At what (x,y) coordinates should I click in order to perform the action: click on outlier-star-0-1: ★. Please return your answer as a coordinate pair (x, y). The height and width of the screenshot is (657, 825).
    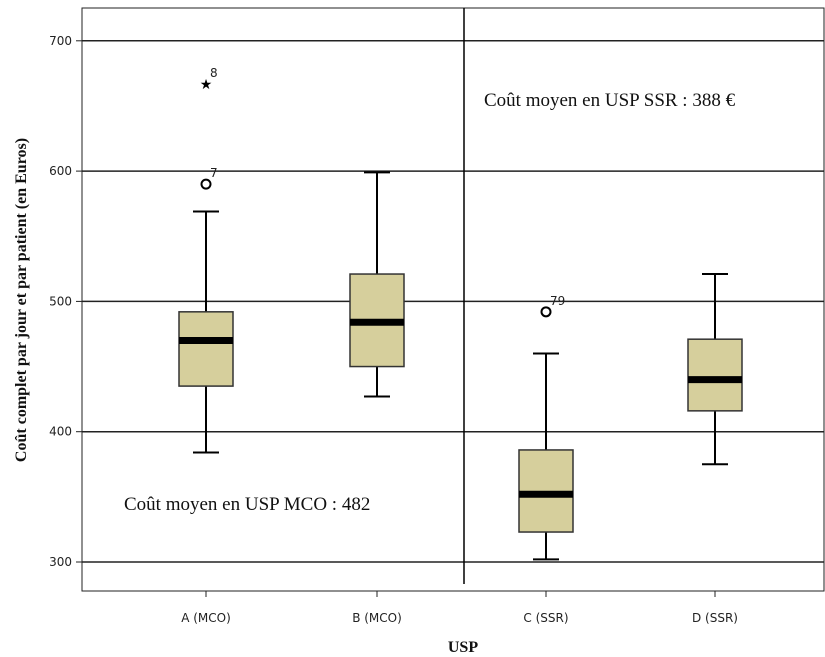
    Looking at the image, I should click on (206, 85).